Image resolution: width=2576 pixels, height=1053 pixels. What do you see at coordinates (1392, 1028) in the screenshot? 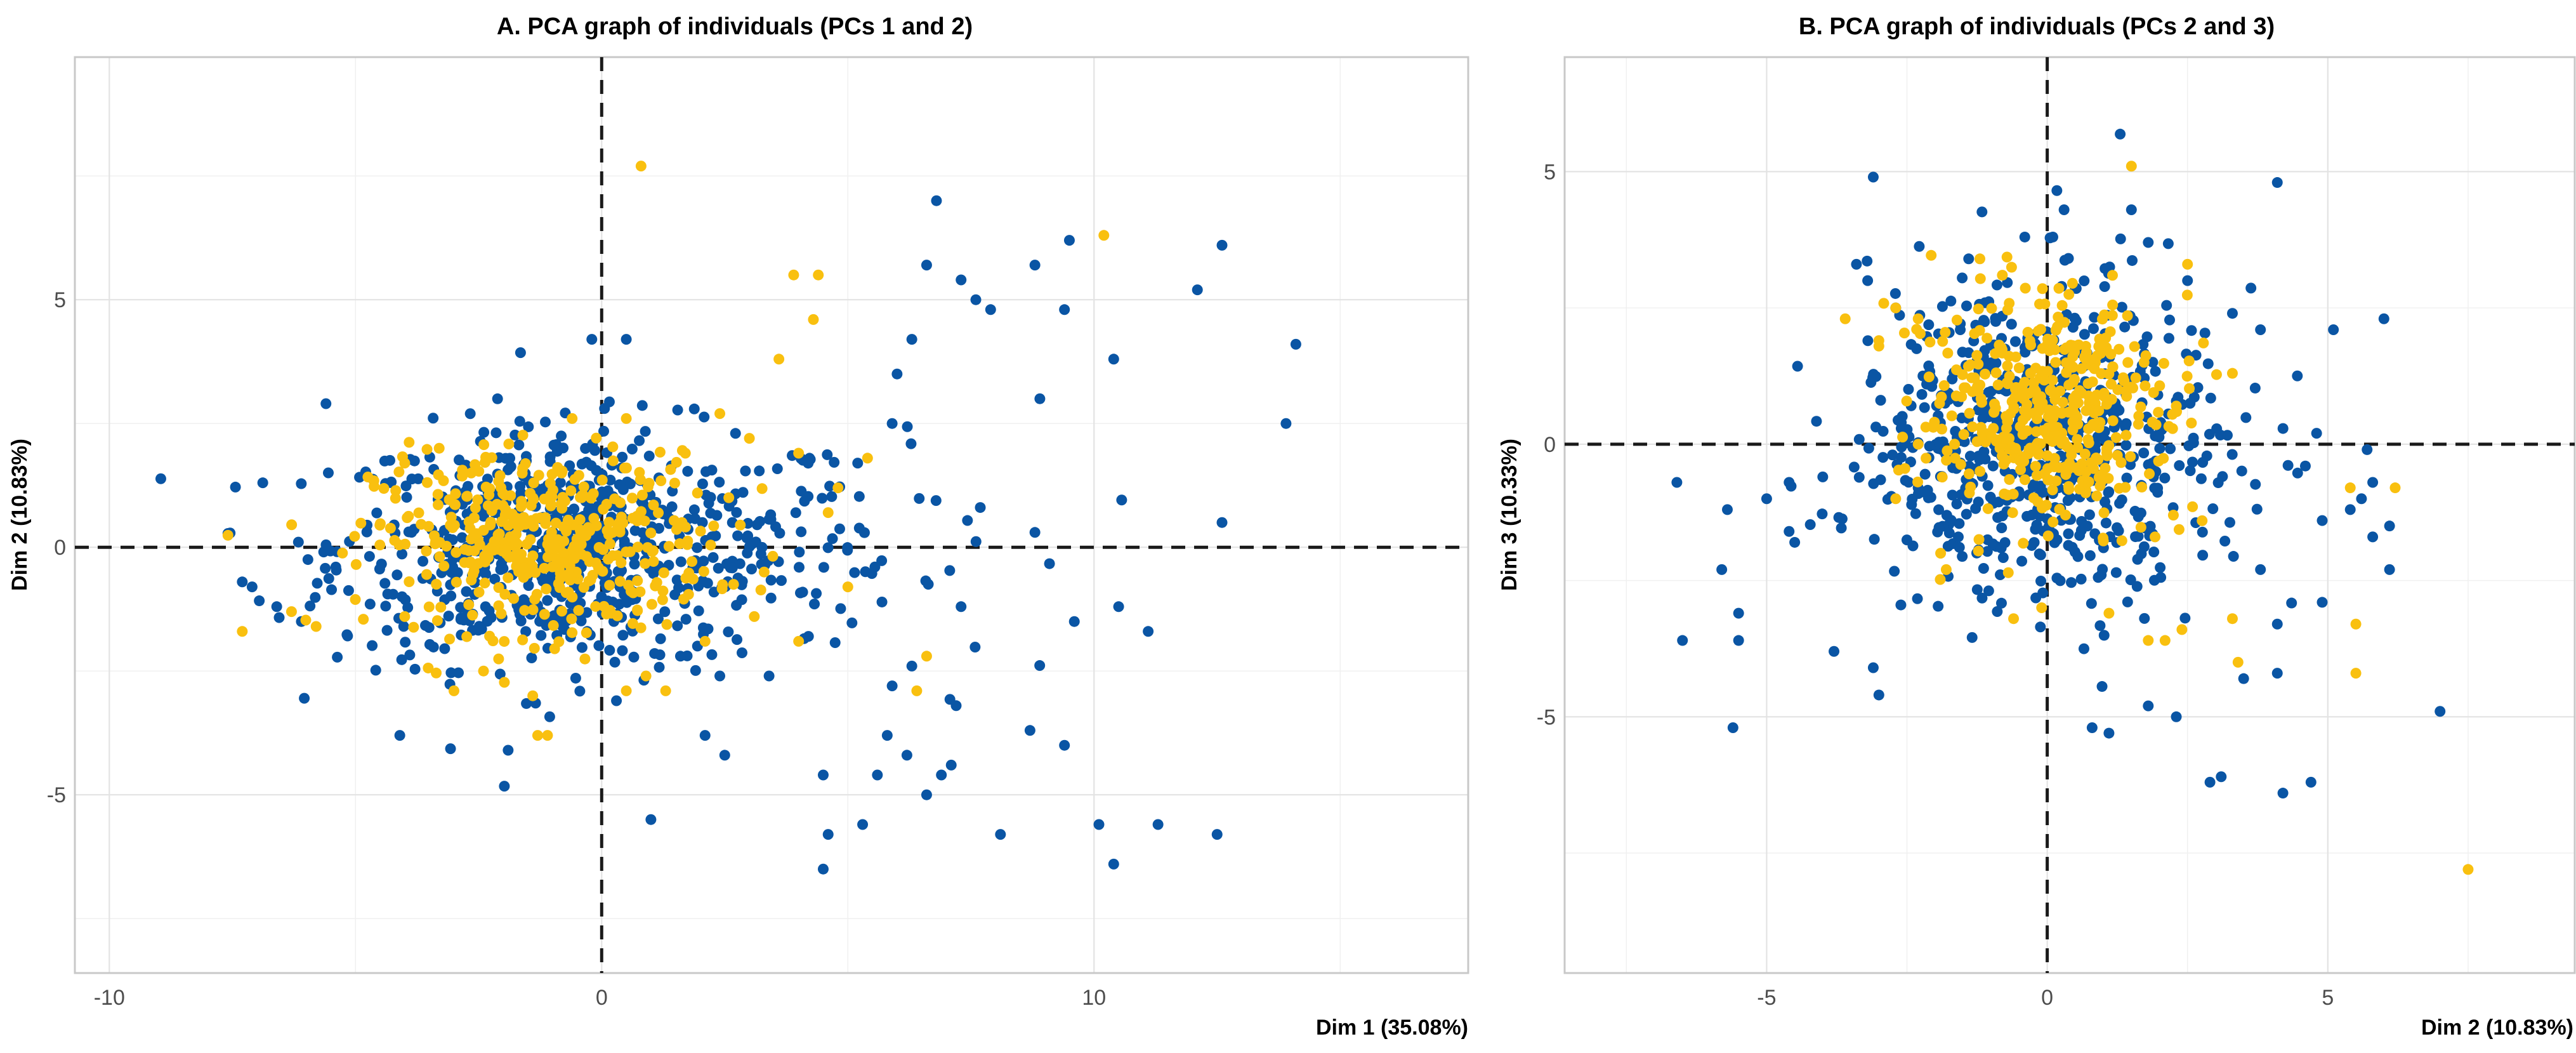
I see `panel-a-x-axis-title: Dim 1 (35.08%)` at bounding box center [1392, 1028].